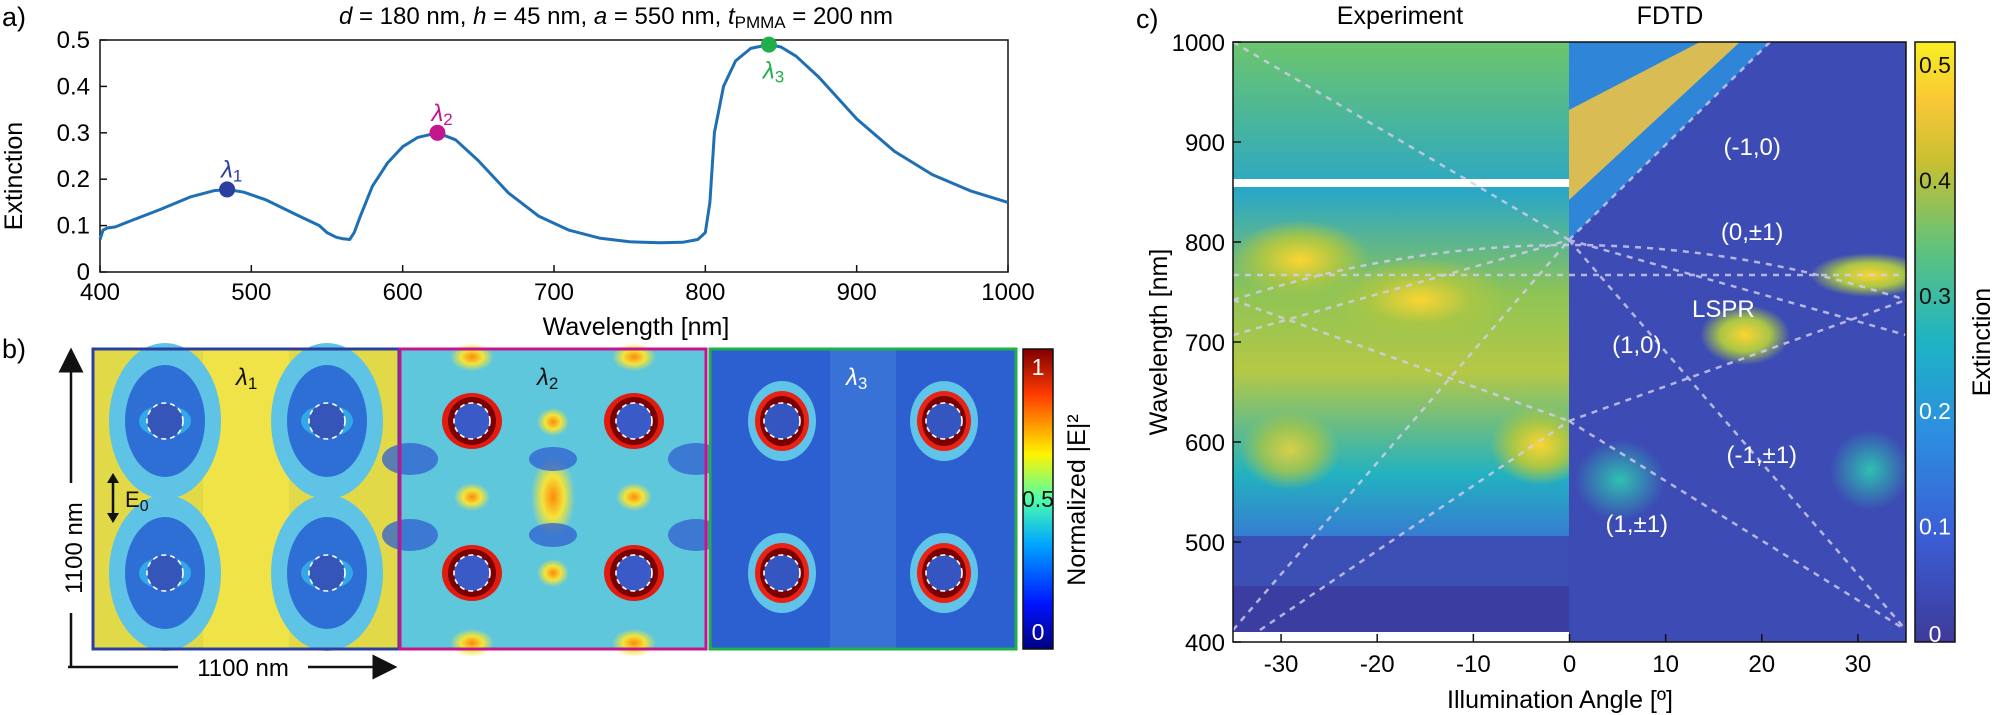 The width and height of the screenshot is (2000, 715). What do you see at coordinates (1205, 443) in the screenshot?
I see `y-tick-label: 600` at bounding box center [1205, 443].